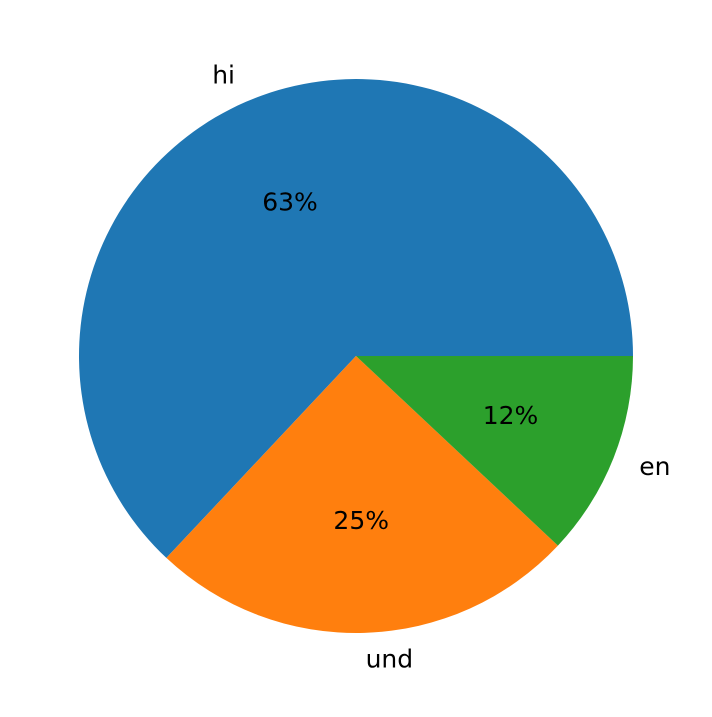 The height and width of the screenshot is (717, 712). What do you see at coordinates (494, 451) in the screenshot?
I see `pie-slice` at bounding box center [494, 451].